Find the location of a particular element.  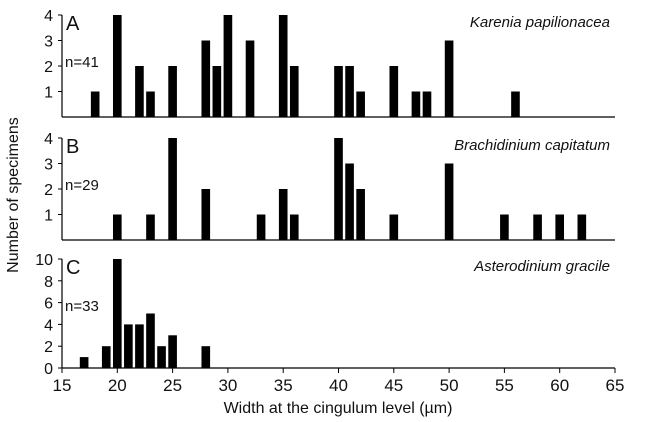

panel-letter: C is located at coordinates (73, 268).